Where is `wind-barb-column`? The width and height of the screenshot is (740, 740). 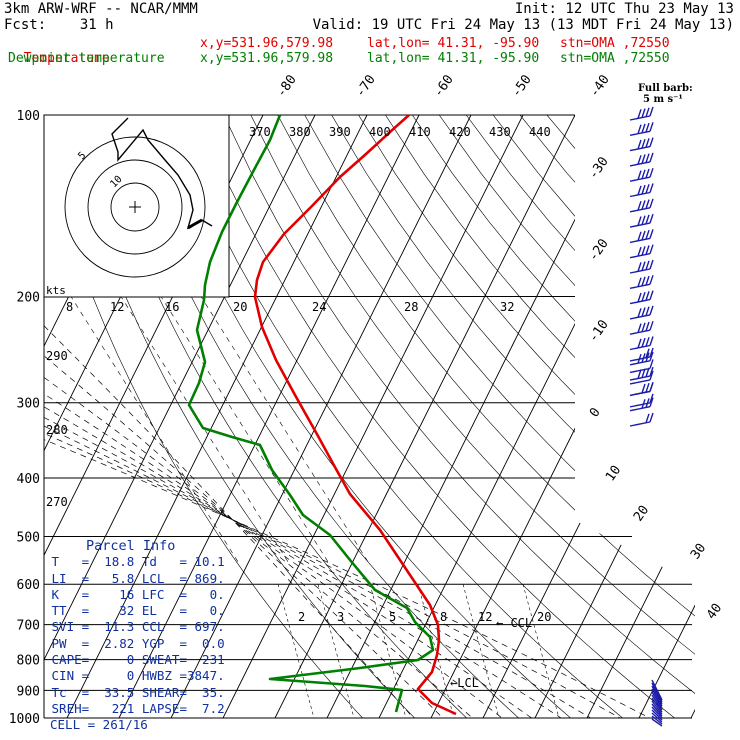
wind-barb-column is located at coordinates (646, 416).